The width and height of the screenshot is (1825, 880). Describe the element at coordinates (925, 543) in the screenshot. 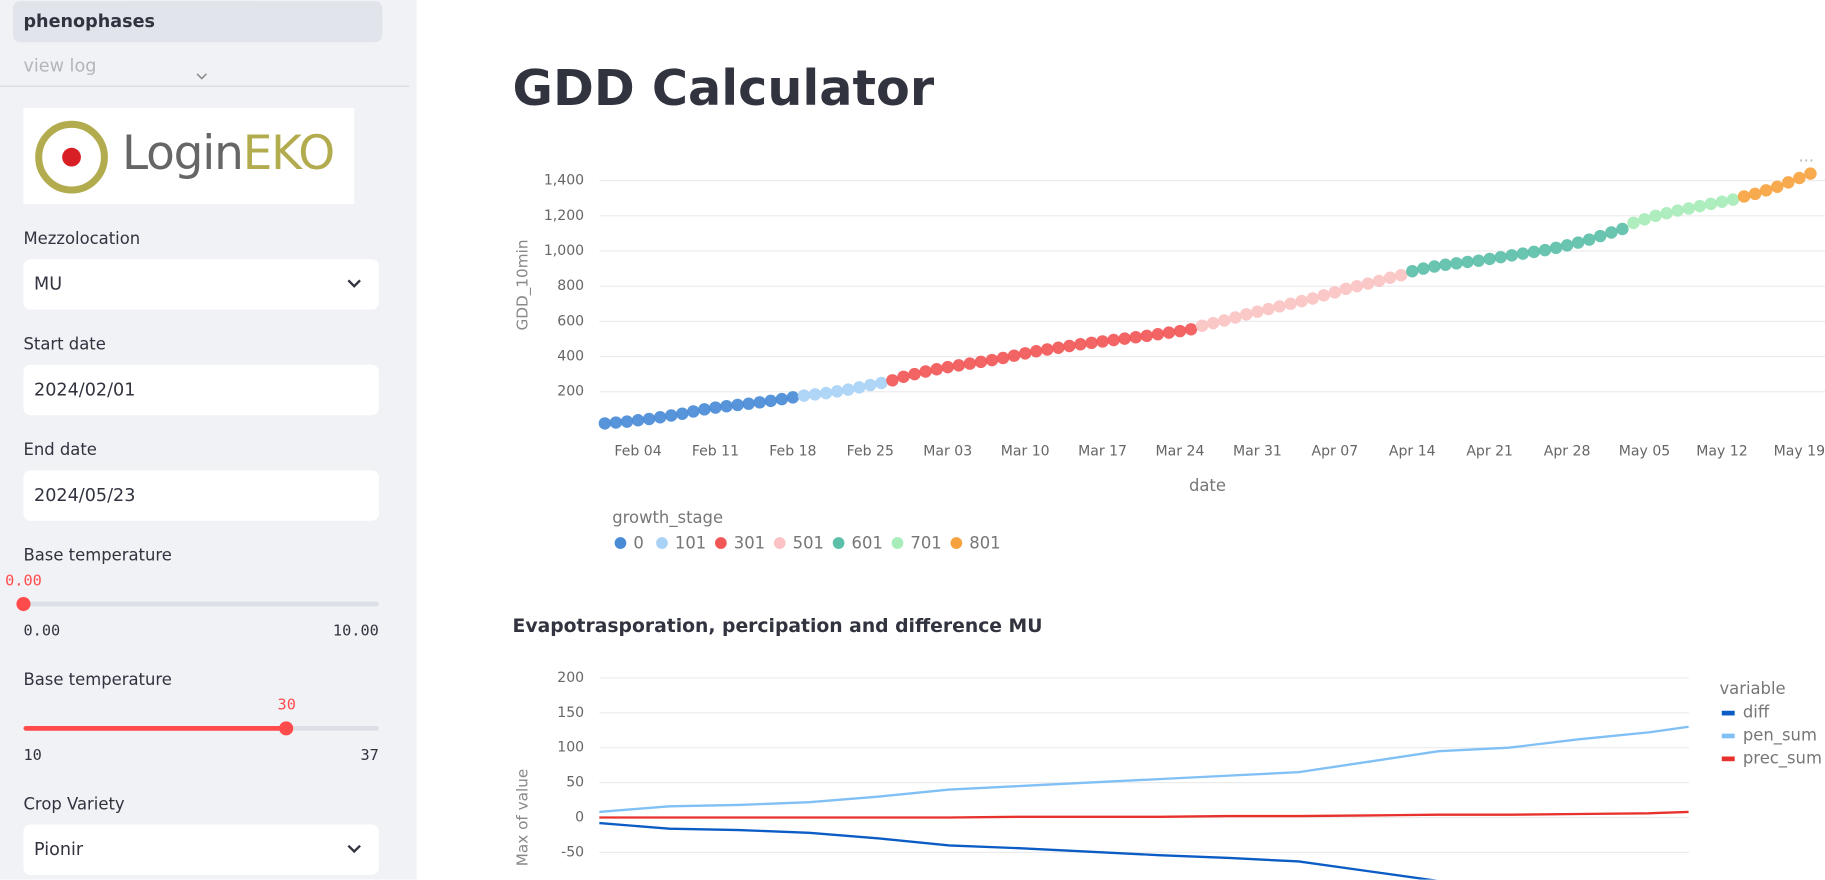

I see `legend-label: 701` at that location.